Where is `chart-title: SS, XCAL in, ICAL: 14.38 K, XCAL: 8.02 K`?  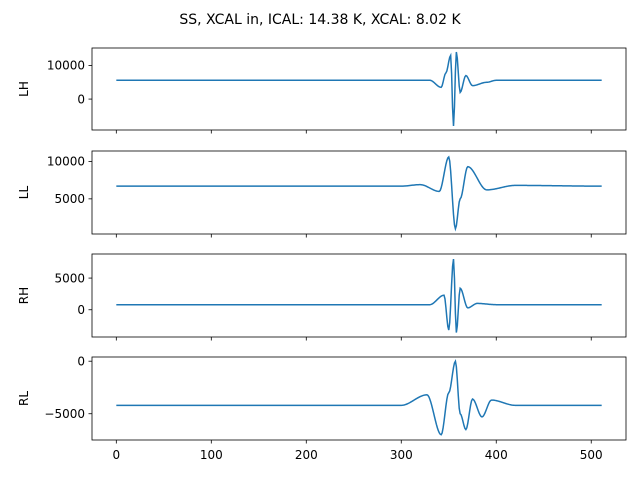
chart-title: SS, XCAL in, ICAL: 14.38 K, XCAL: 8.02 K is located at coordinates (320, 20).